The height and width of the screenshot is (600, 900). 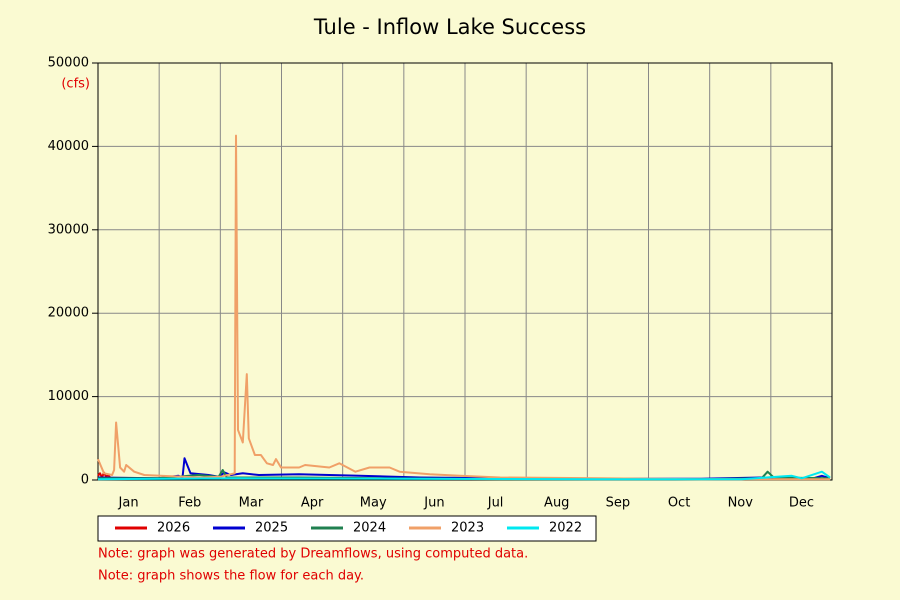 What do you see at coordinates (495, 503) in the screenshot?
I see `x-tick-label: Jul` at bounding box center [495, 503].